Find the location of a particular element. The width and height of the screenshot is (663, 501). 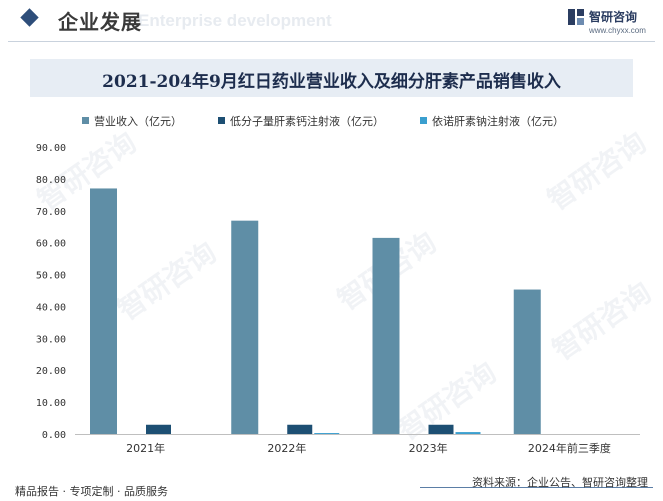

legend-label: 低分子量肝素钙注射液（亿元） is located at coordinates (307, 121).